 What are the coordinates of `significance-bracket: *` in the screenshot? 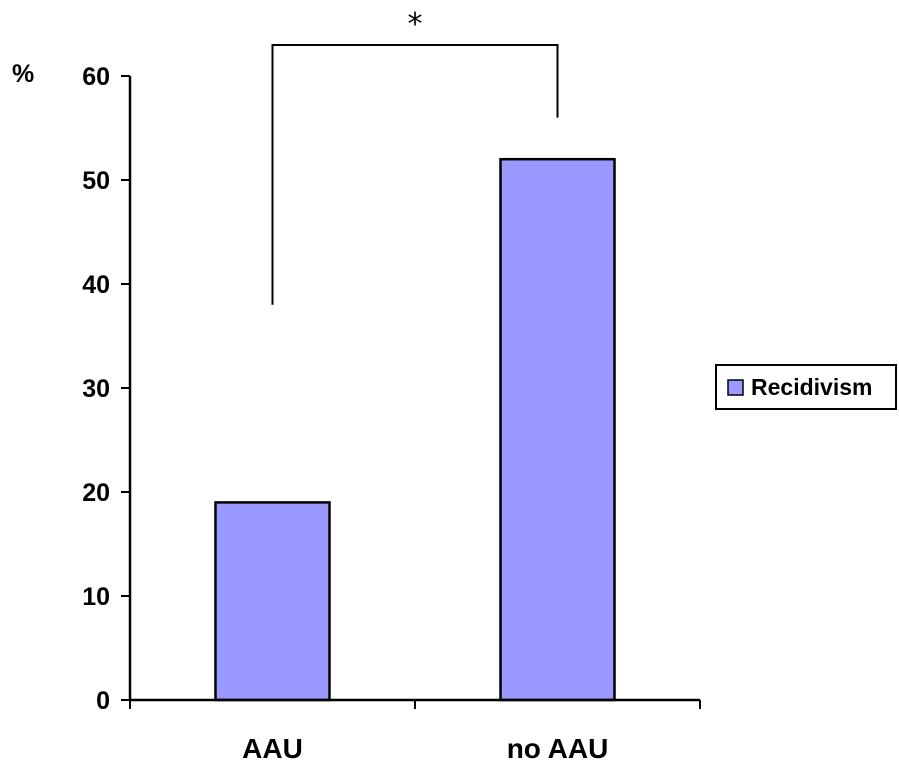 It's located at (415, 156).